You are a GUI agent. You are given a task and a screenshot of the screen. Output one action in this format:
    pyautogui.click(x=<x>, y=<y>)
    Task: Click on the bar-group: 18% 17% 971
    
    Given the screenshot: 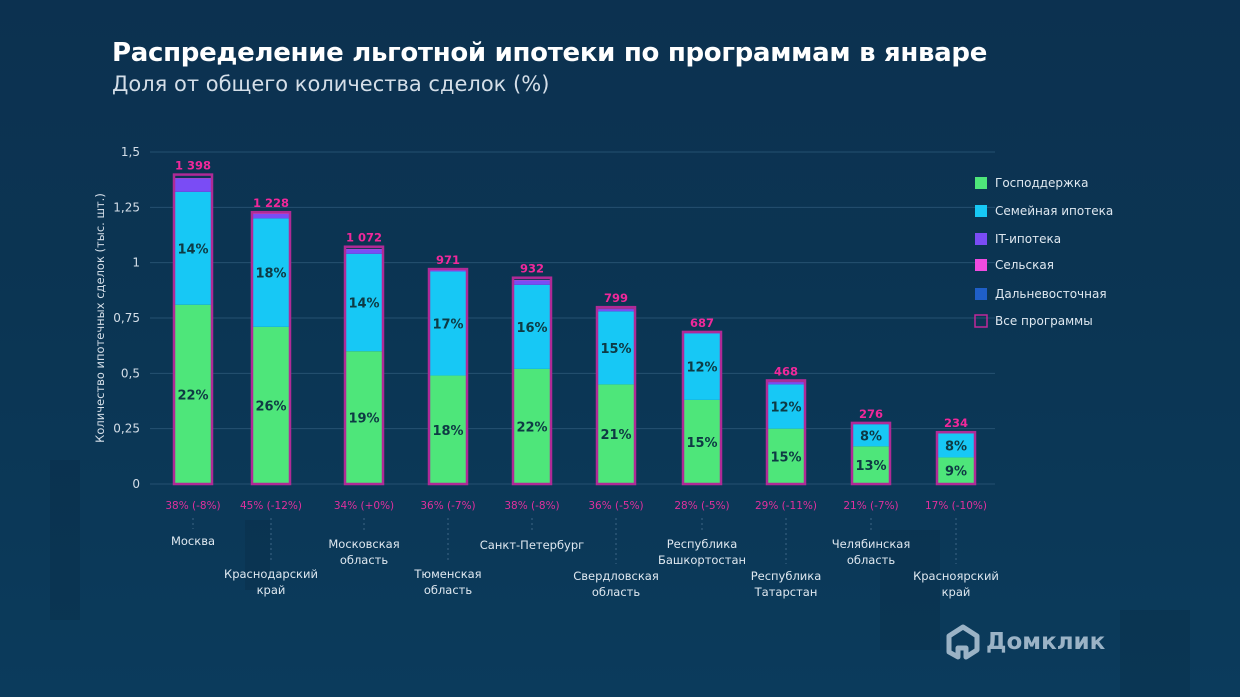 What is the action you would take?
    pyautogui.click(x=448, y=369)
    